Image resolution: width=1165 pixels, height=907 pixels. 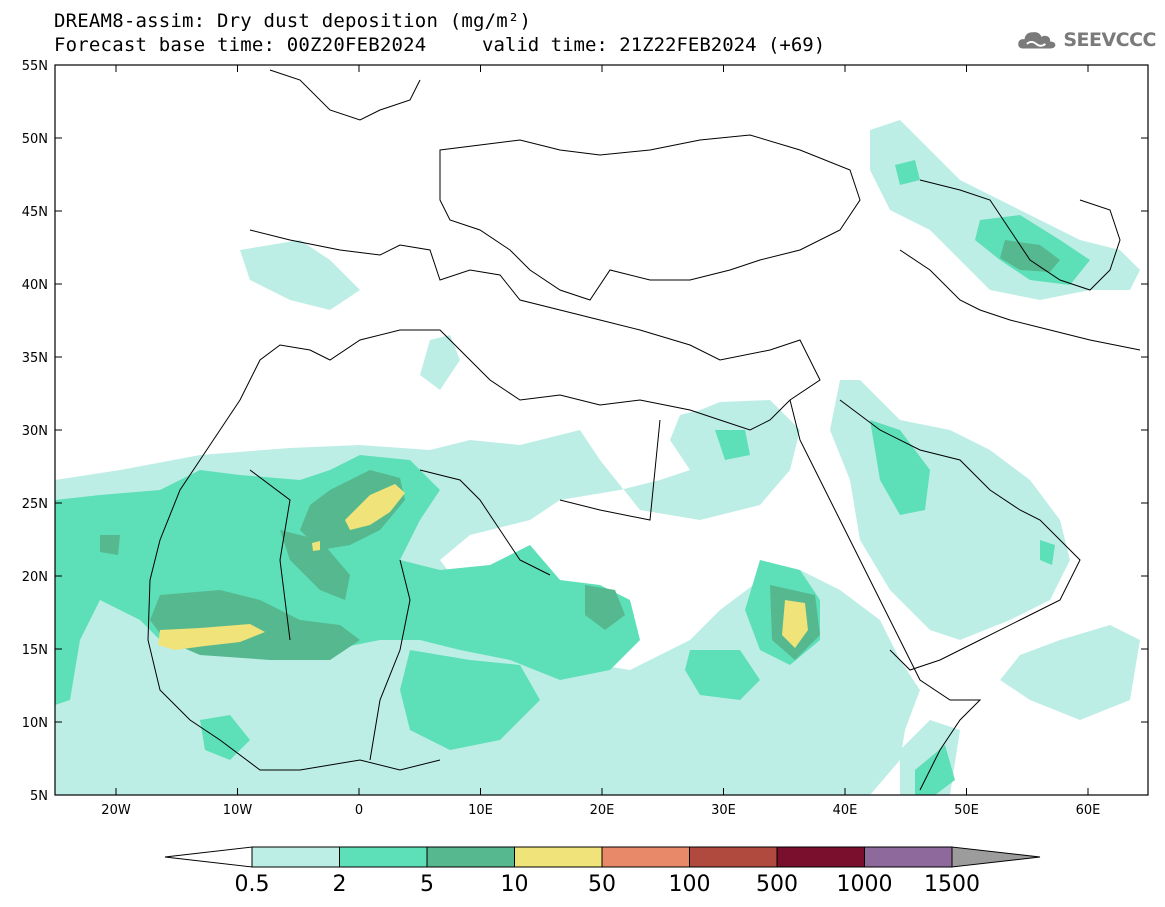 I want to click on lon-label: 10E, so click(x=480, y=810).